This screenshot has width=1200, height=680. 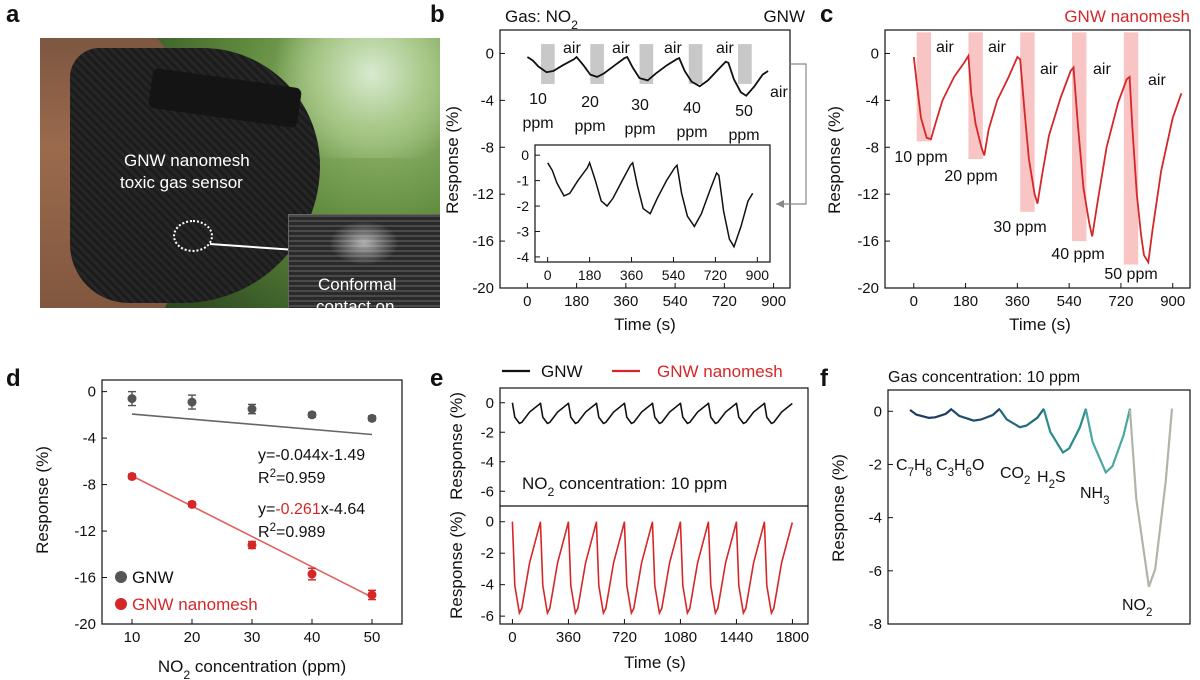 What do you see at coordinates (1108, 441) in the screenshot?
I see `f-series-NH3` at bounding box center [1108, 441].